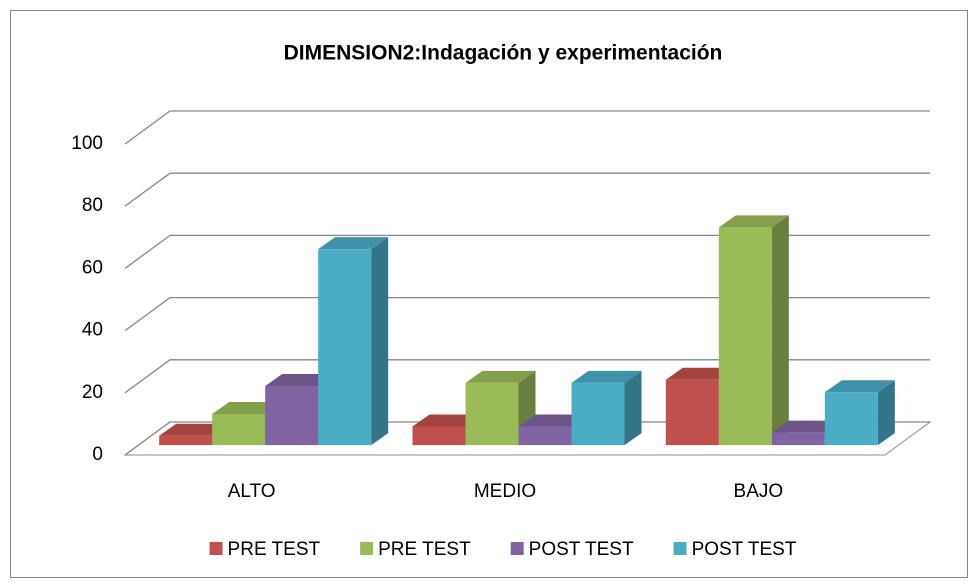 This screenshot has height=582, width=979. I want to click on chart-title: DIMENSION2:Indagación y experimentación, so click(503, 53).